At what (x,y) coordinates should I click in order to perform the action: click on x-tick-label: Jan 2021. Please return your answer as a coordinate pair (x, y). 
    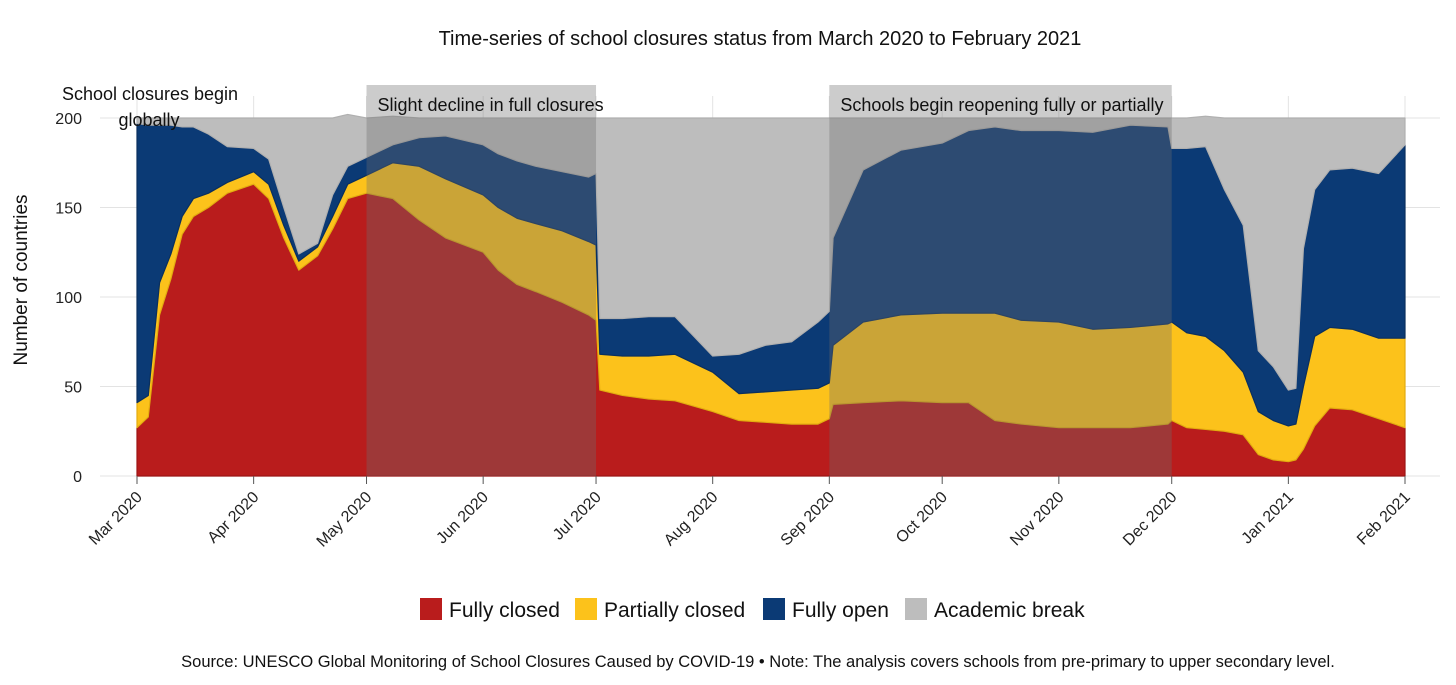
    Looking at the image, I should click on (1268, 518).